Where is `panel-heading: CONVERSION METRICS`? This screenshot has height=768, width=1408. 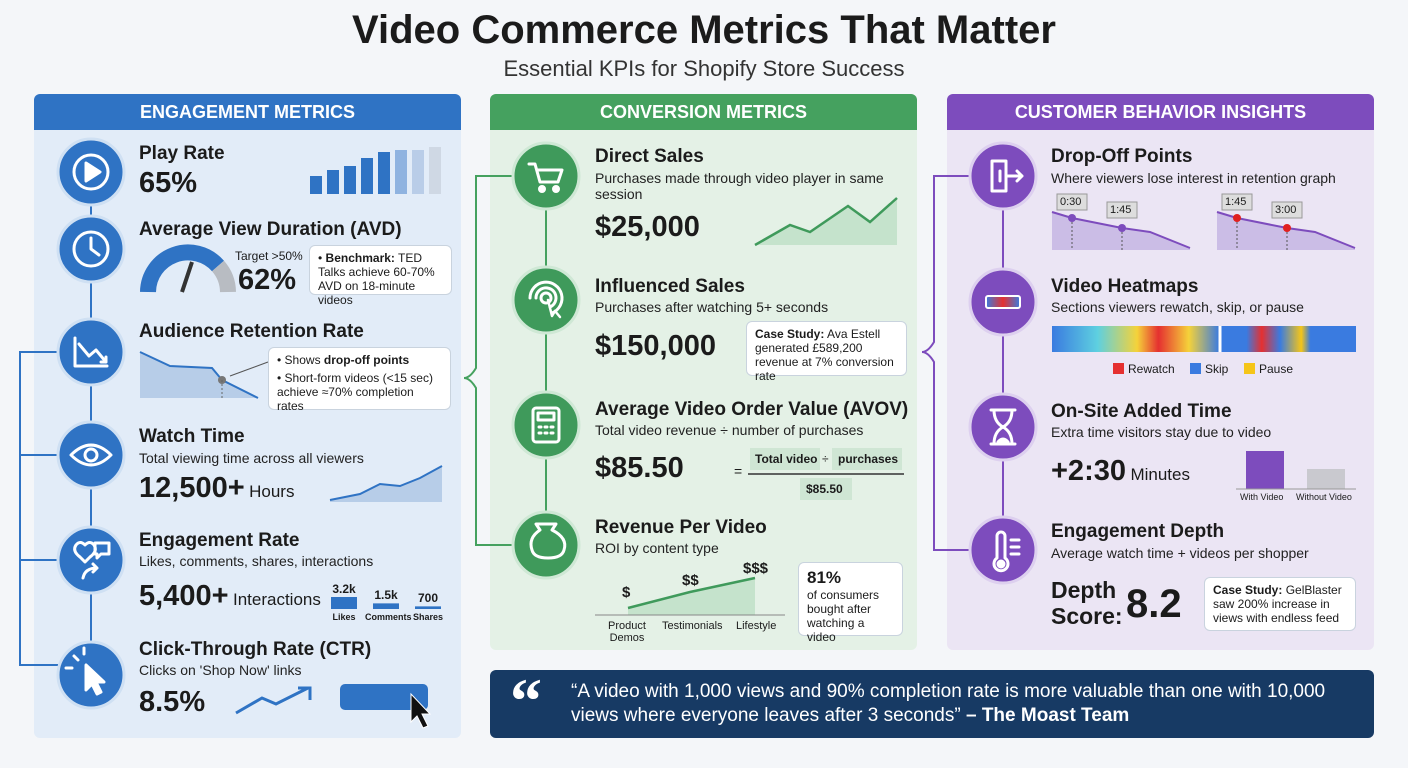
panel-heading: CONVERSION METRICS is located at coordinates (703, 112).